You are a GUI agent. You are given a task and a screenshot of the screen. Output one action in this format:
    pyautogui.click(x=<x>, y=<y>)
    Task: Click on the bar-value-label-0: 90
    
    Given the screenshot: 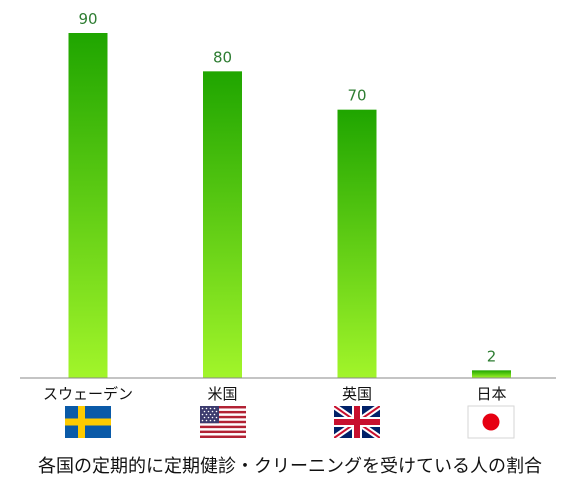 What is the action you would take?
    pyautogui.click(x=87, y=19)
    